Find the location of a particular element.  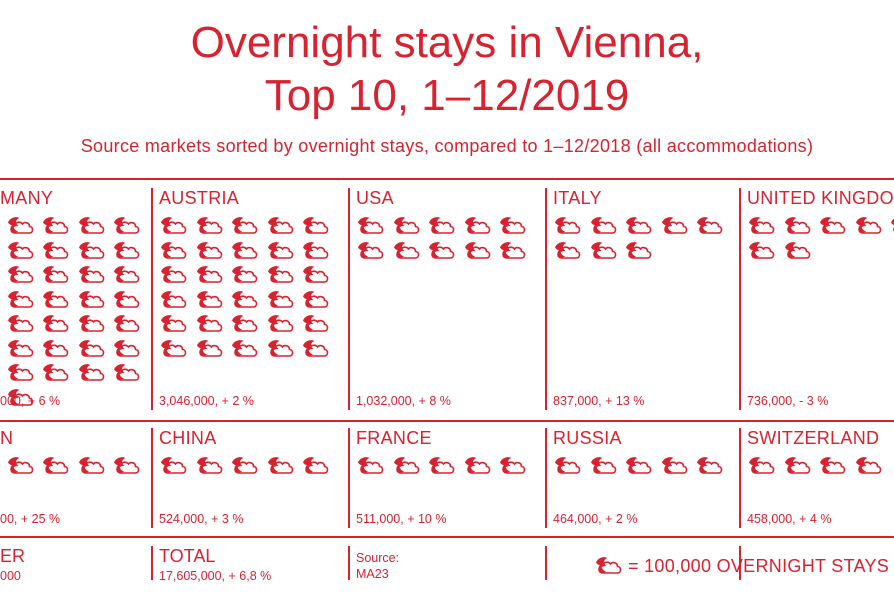

market-value: 511,000, + 10 % is located at coordinates (401, 519).